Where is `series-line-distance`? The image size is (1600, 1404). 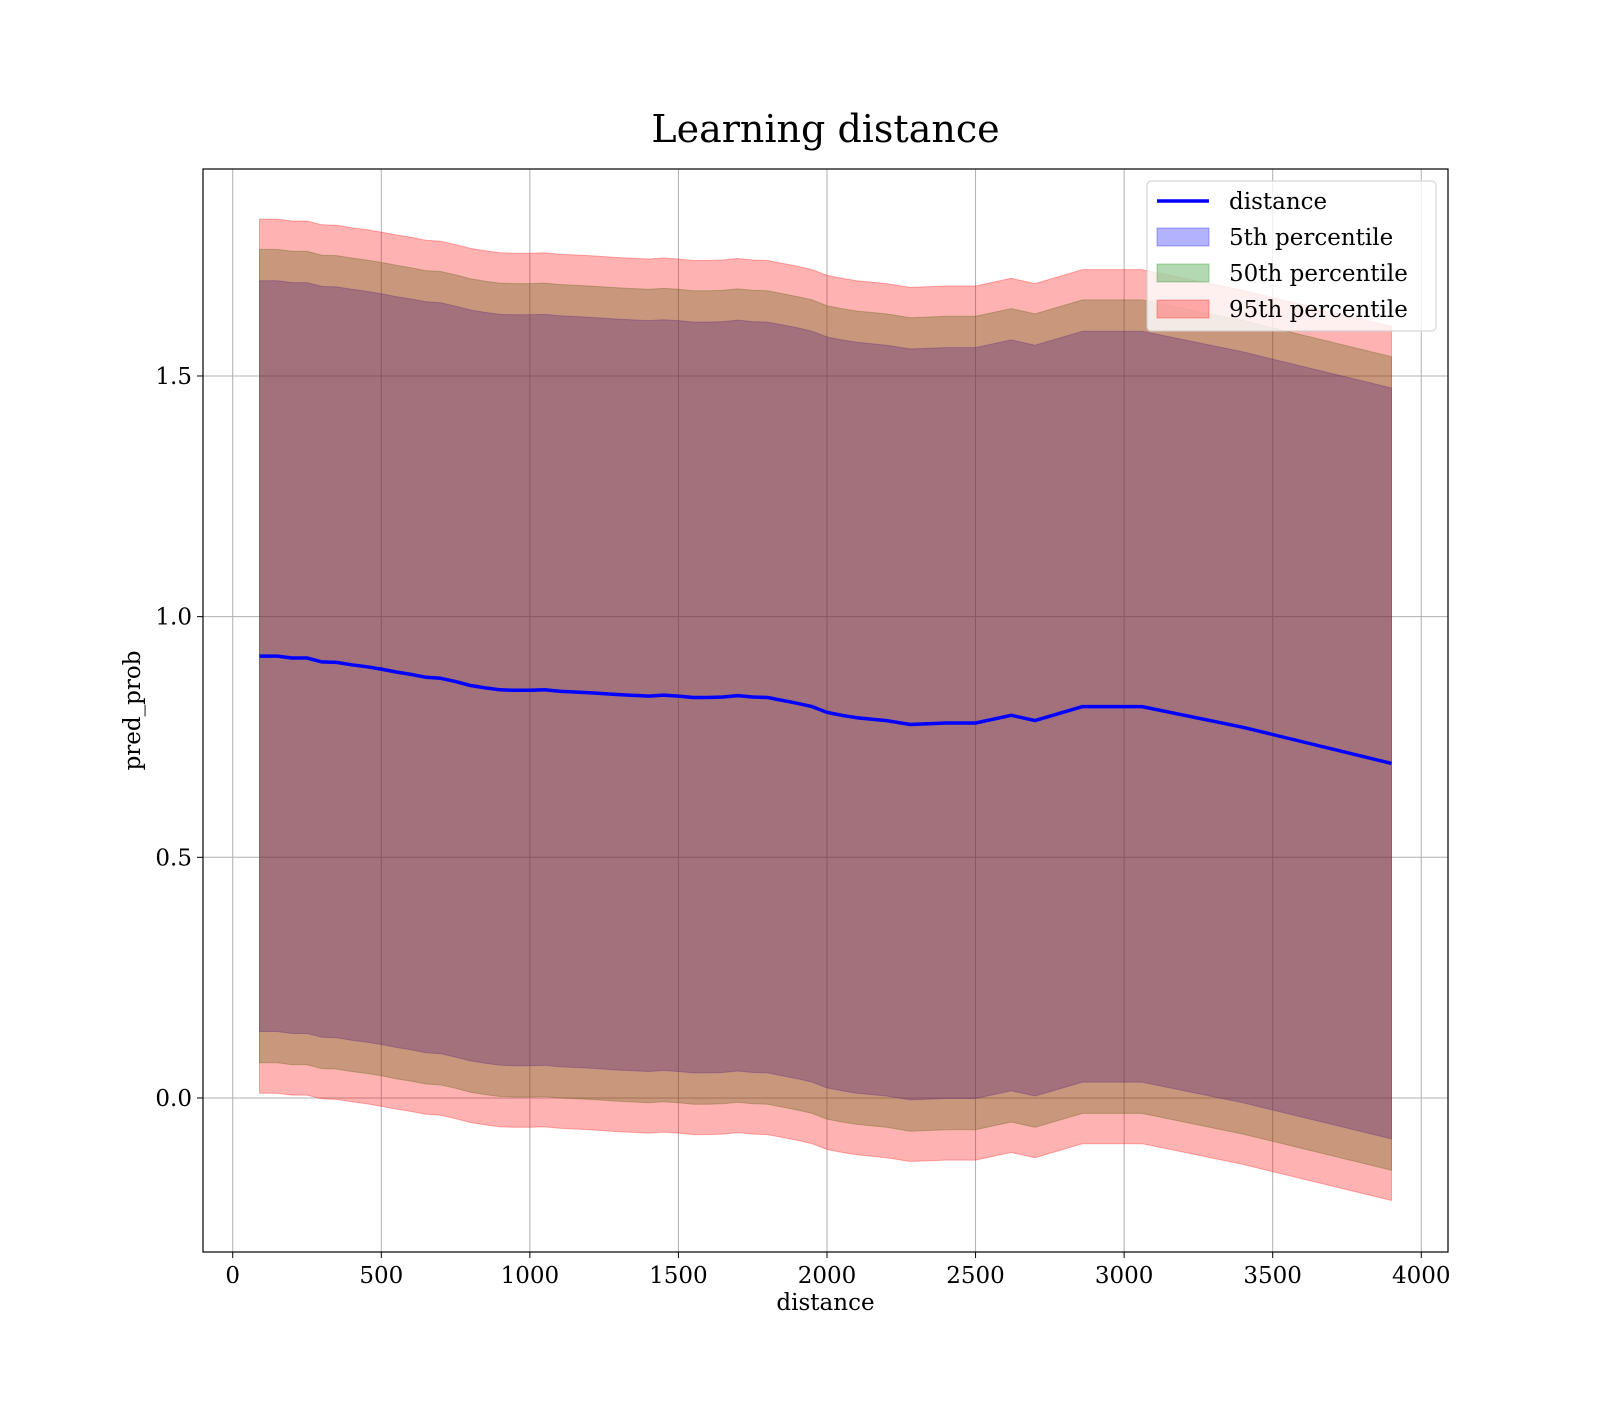
series-line-distance is located at coordinates (825, 710).